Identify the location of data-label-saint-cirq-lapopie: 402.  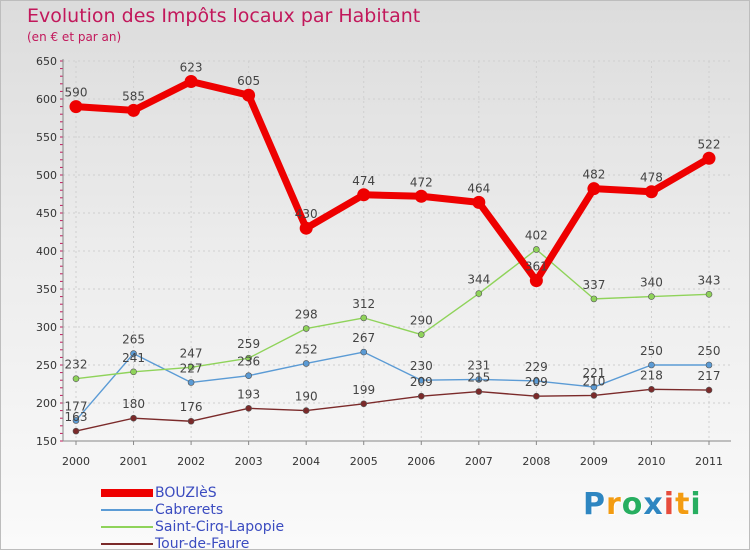
(536, 235).